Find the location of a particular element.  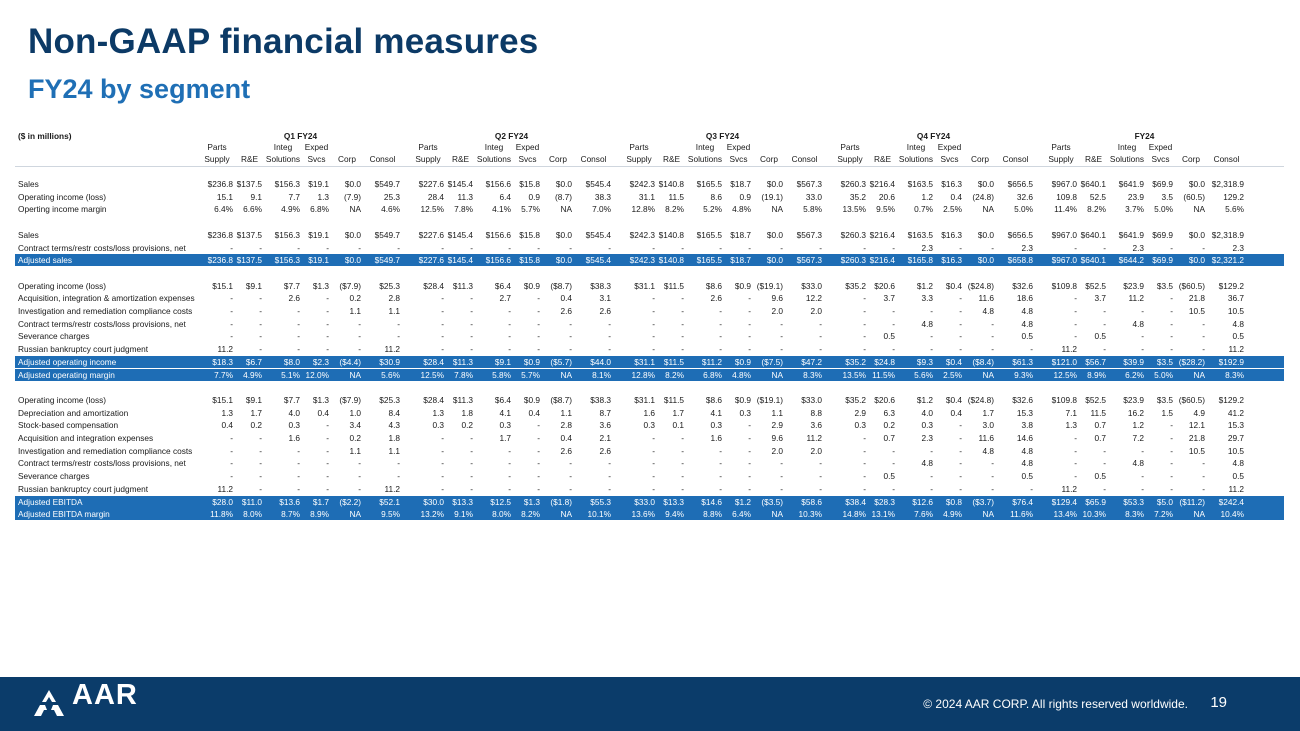

table-cell: $12.6 is located at coordinates (922, 501).